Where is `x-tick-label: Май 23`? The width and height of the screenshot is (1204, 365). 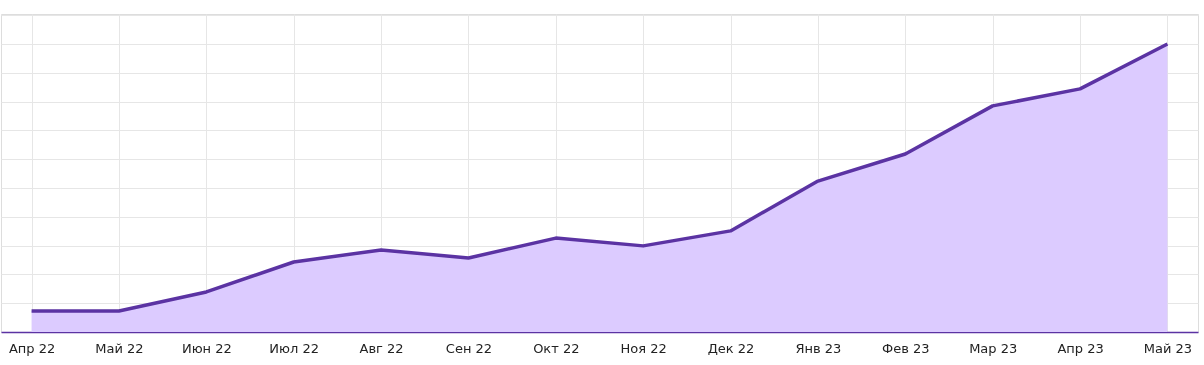 x-tick-label: Май 23 is located at coordinates (1168, 348).